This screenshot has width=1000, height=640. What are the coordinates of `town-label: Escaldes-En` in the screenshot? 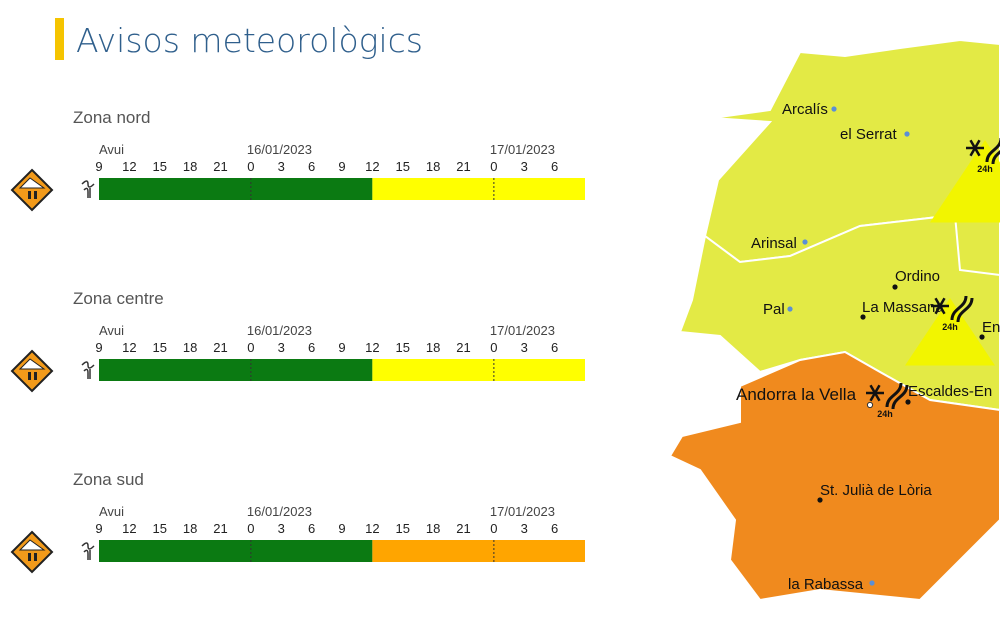 It's located at (950, 391).